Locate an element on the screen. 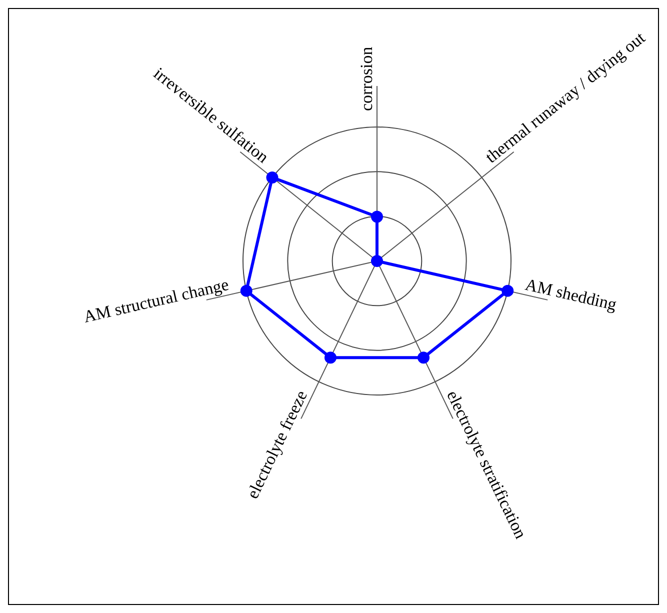  spoke-label: AM structural change is located at coordinates (156, 300).